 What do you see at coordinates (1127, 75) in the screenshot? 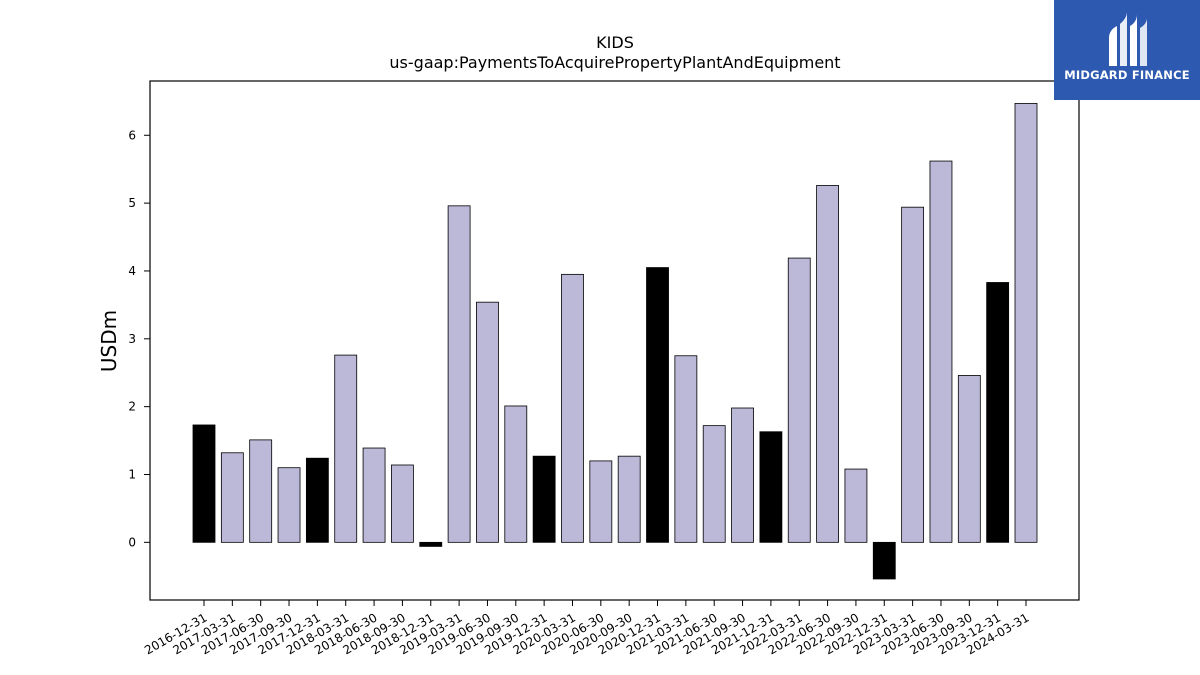
I see `logo-text: MIDGARD FINANCE` at bounding box center [1127, 75].